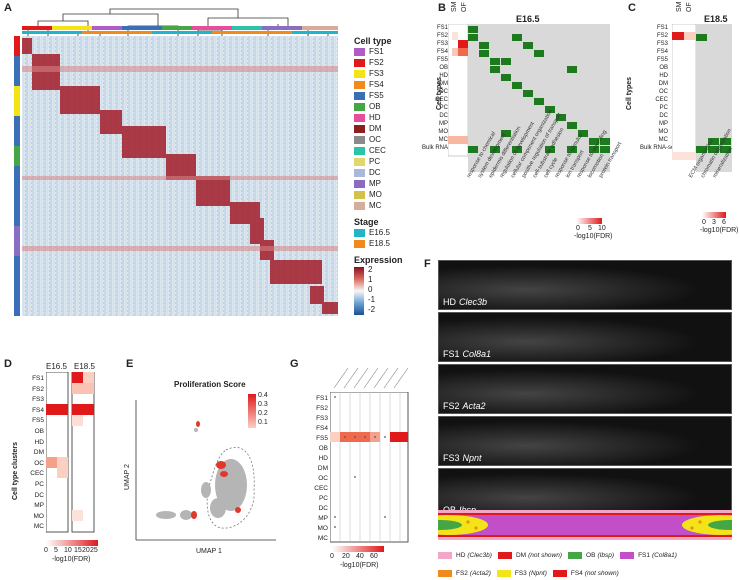 The image size is (740, 580). Describe the element at coordinates (591, 555) in the screenshot. I see `schematic-legend-label: OB` at that location.